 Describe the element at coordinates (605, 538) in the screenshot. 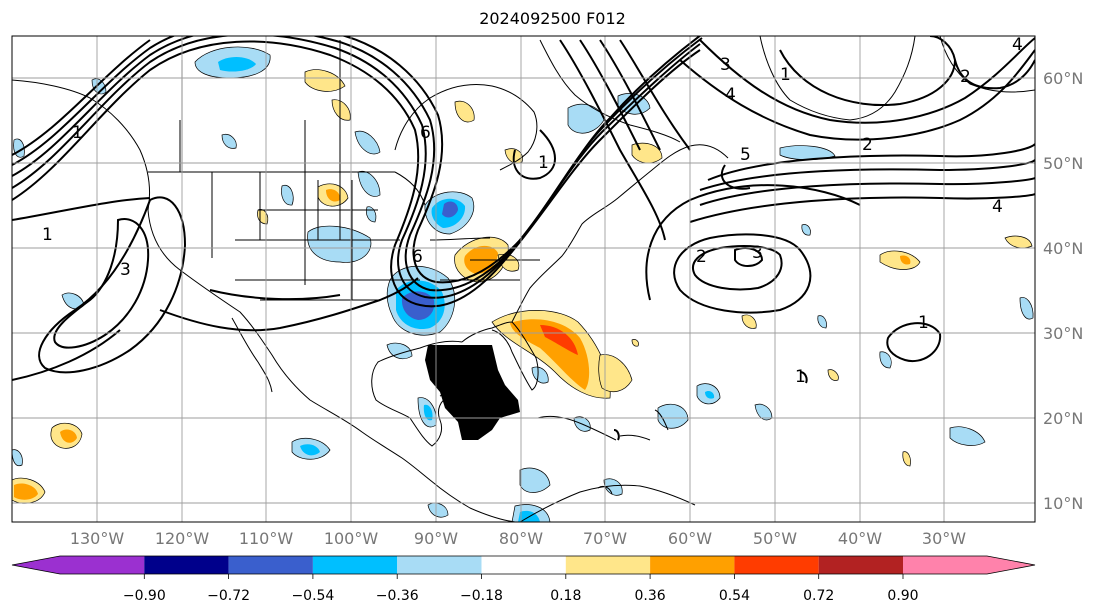

I see `lon-label-70w: 70°W` at that location.